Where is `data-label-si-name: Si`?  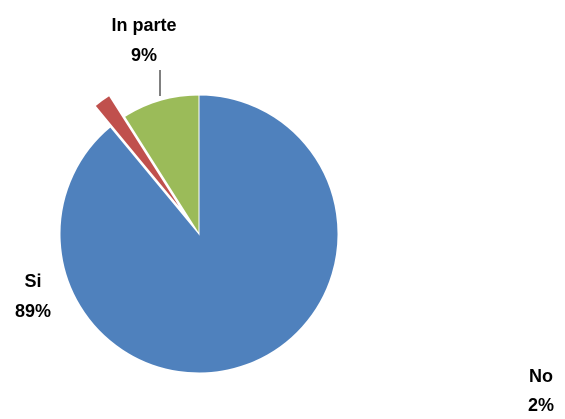
data-label-si-name: Si is located at coordinates (32, 281).